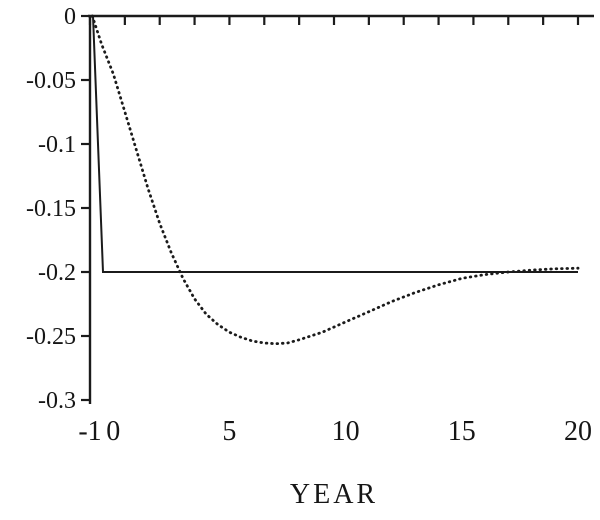  Describe the element at coordinates (578, 431) in the screenshot. I see `x-tick-label: 20` at that location.